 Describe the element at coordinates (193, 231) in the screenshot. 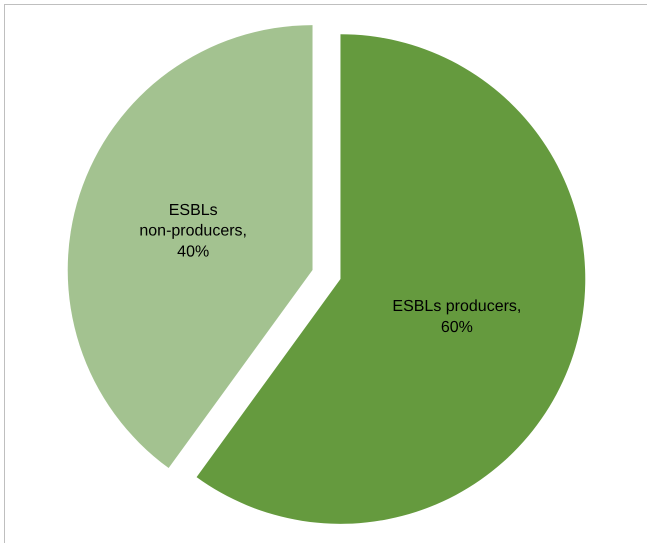

I see `slice-label: ESBLs non-producers, 40%` at that location.